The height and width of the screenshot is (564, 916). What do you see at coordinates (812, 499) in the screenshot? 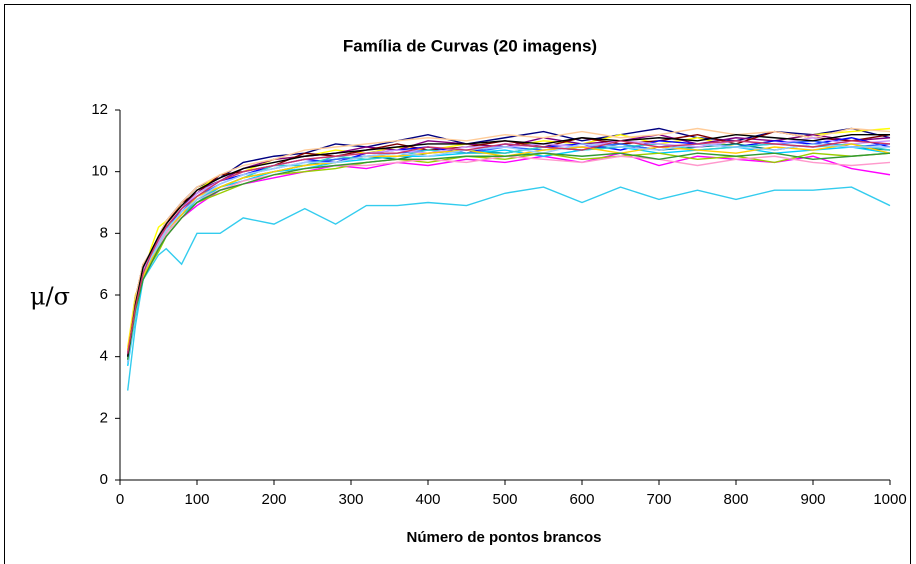
I see `x-tick-label: 900` at bounding box center [812, 499].